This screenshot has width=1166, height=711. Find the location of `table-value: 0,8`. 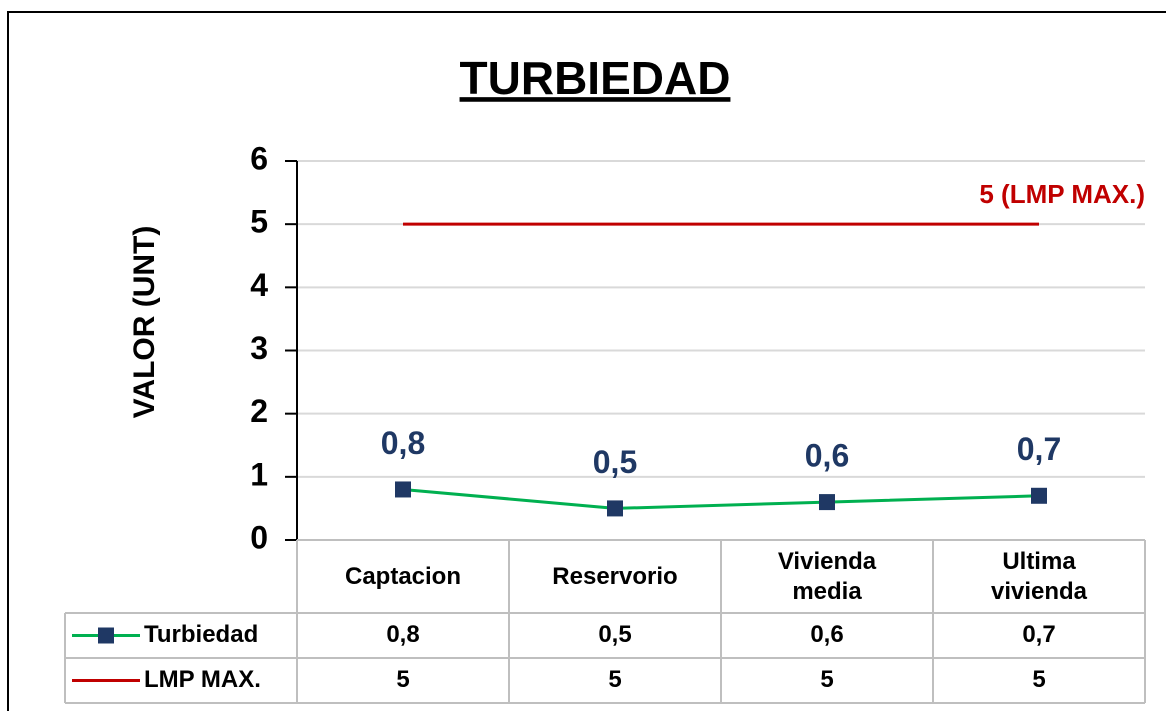

table-value: 0,8 is located at coordinates (402, 634).